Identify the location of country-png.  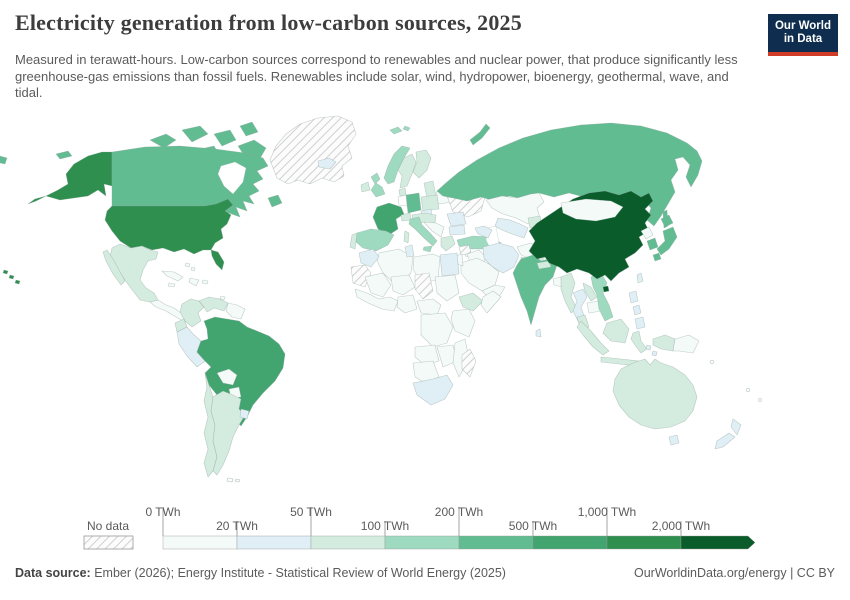
(686, 344).